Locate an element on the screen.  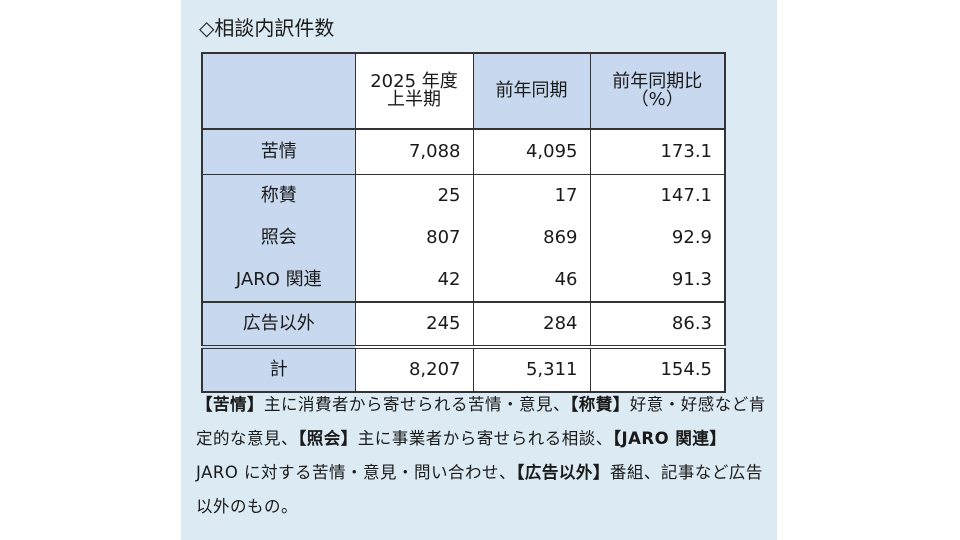
table-header-row: 2025 年度 上半期 前年同期 前年同期比 （%） is located at coordinates (463, 90).